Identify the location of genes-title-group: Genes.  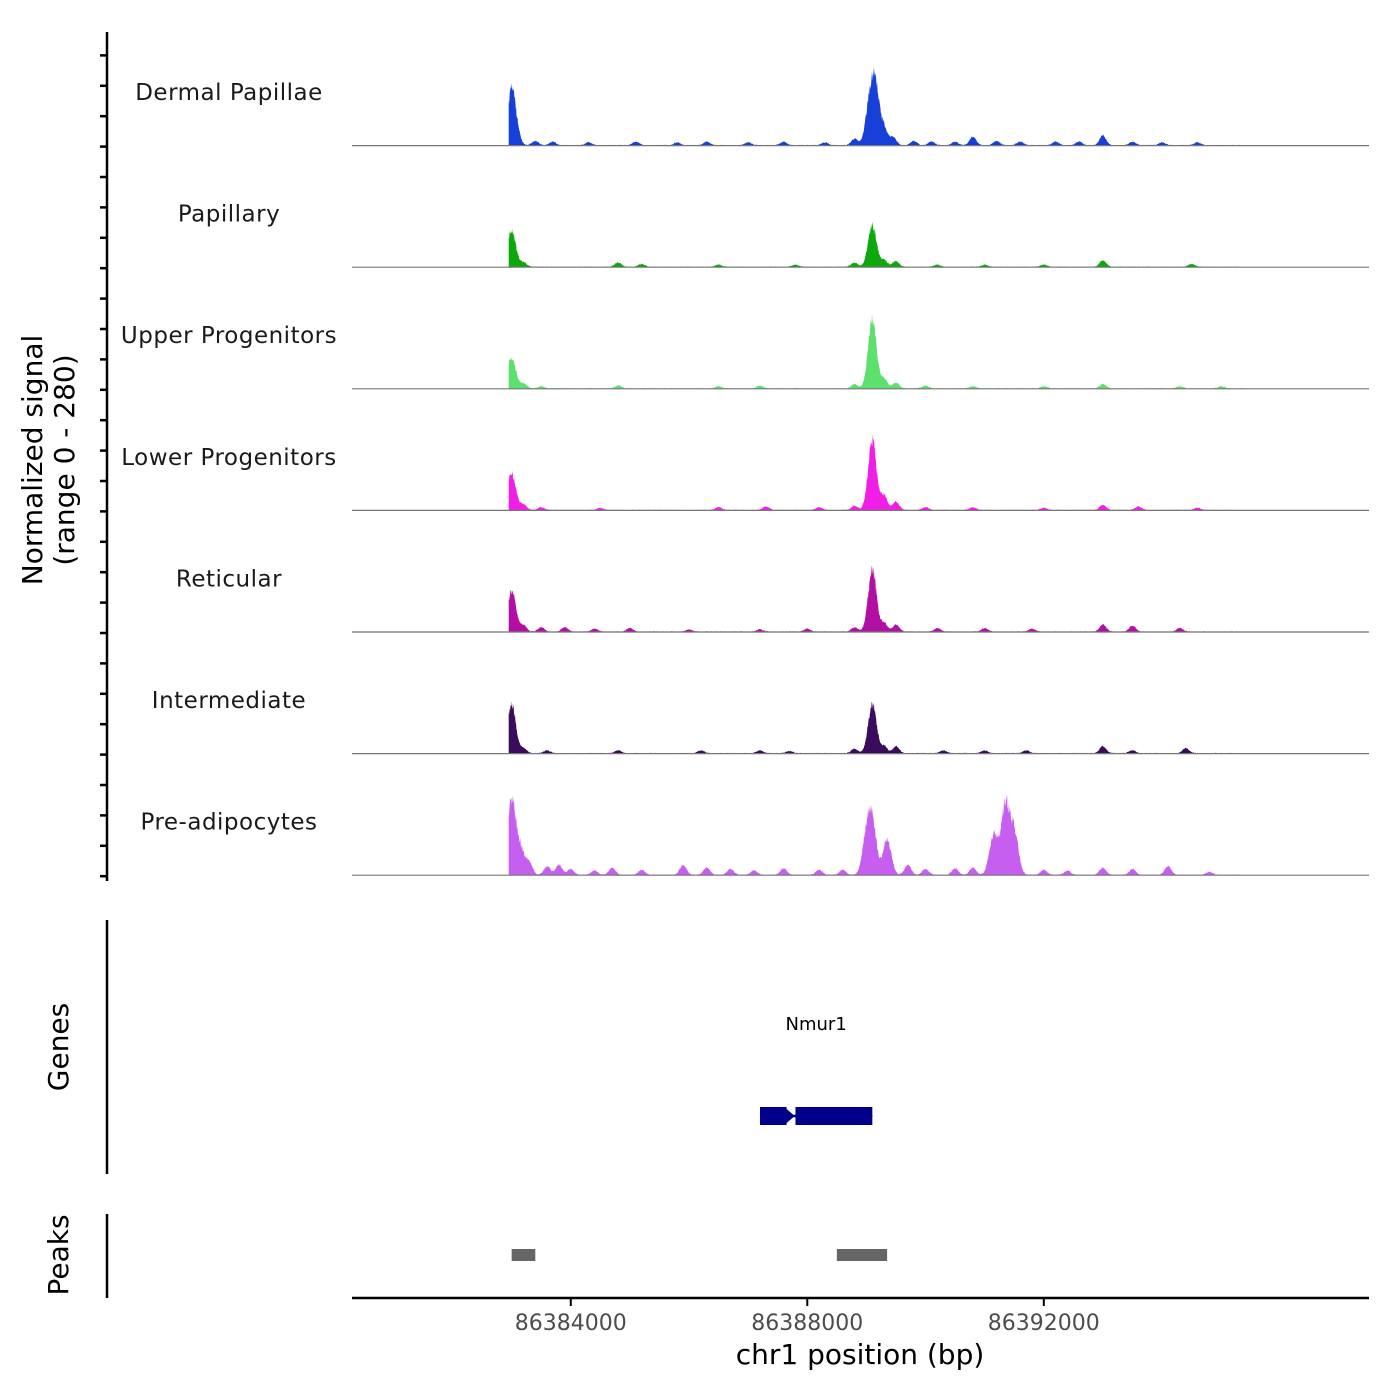
(58, 1047).